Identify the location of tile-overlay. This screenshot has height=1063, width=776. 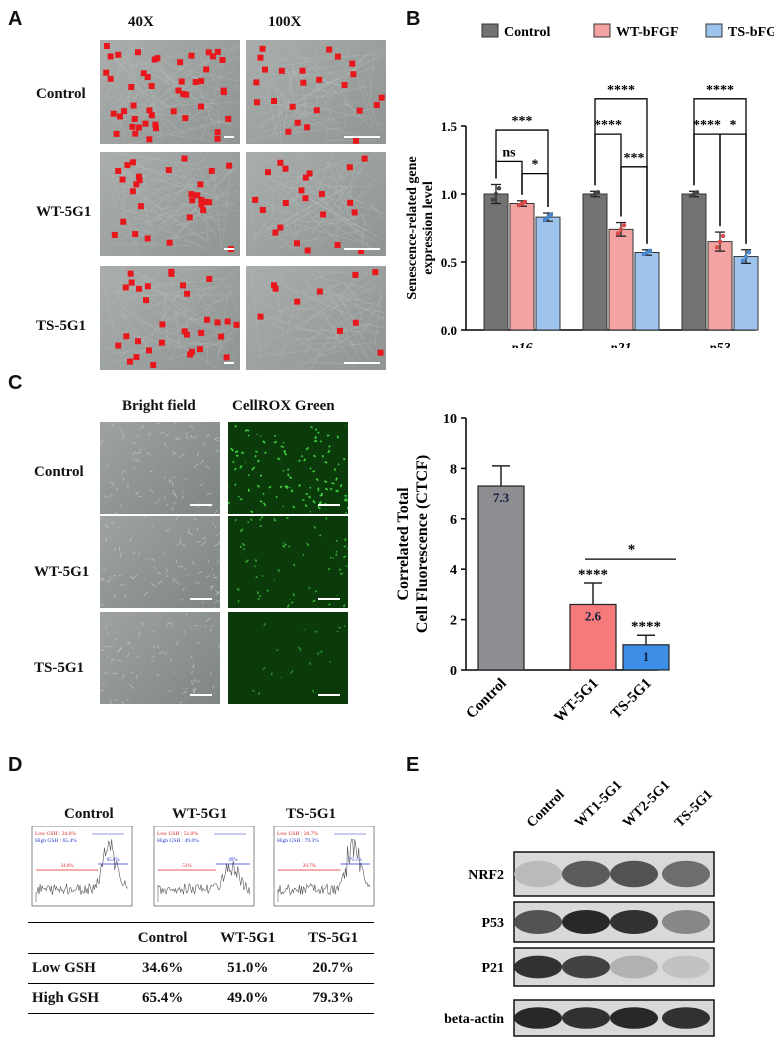
(316, 92).